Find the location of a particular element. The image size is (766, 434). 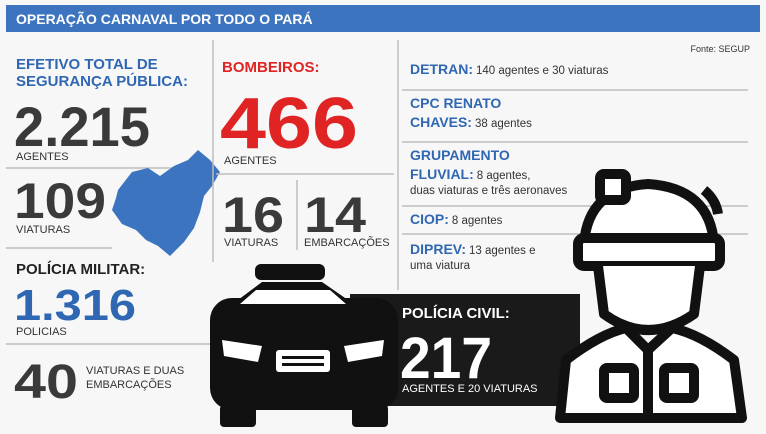

title: OPERAÇÃO CARNAVAL POR TODO O PARÁ is located at coordinates (164, 18).